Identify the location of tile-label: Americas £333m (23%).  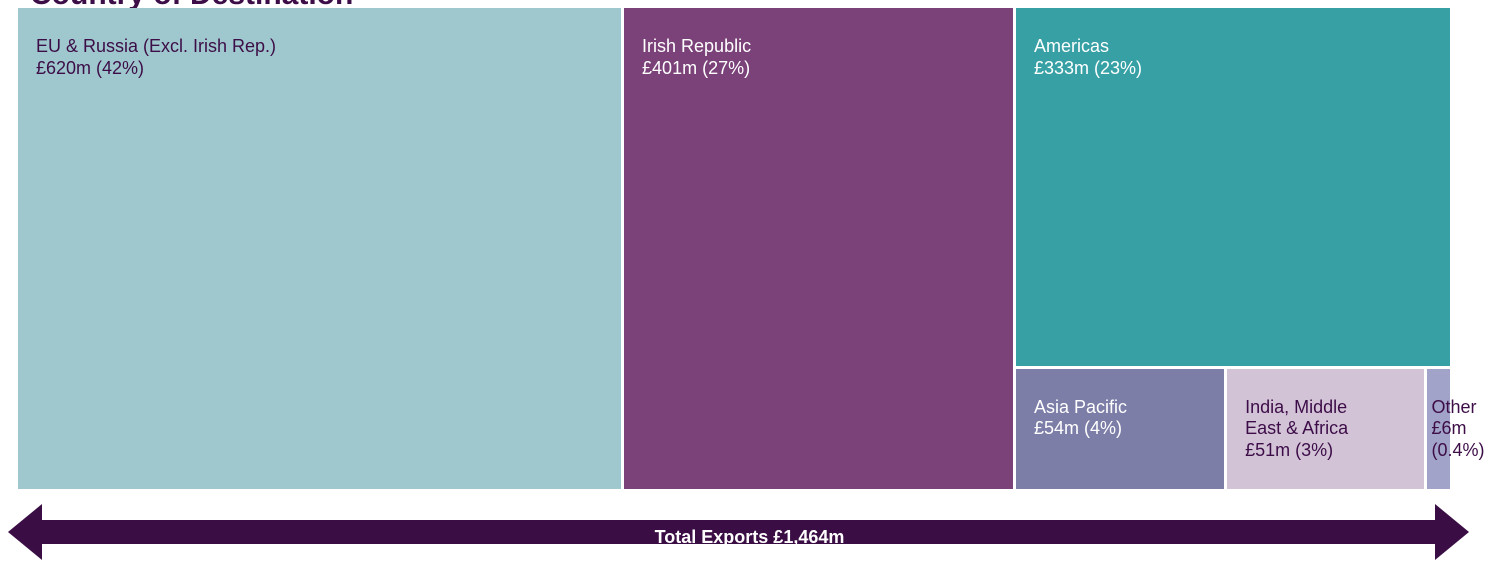
(1088, 57).